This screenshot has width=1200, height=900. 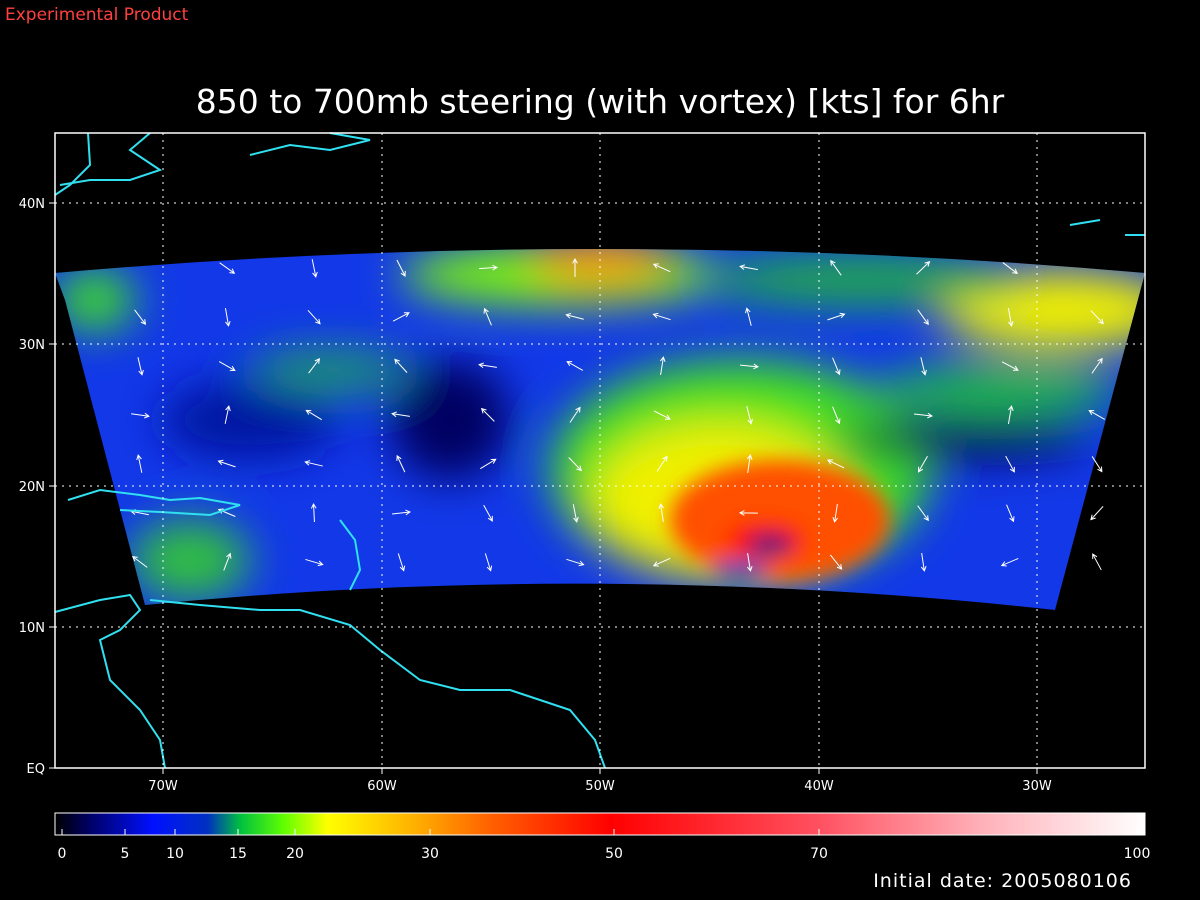 What do you see at coordinates (36, 769) in the screenshot?
I see `lat-label: EQ` at bounding box center [36, 769].